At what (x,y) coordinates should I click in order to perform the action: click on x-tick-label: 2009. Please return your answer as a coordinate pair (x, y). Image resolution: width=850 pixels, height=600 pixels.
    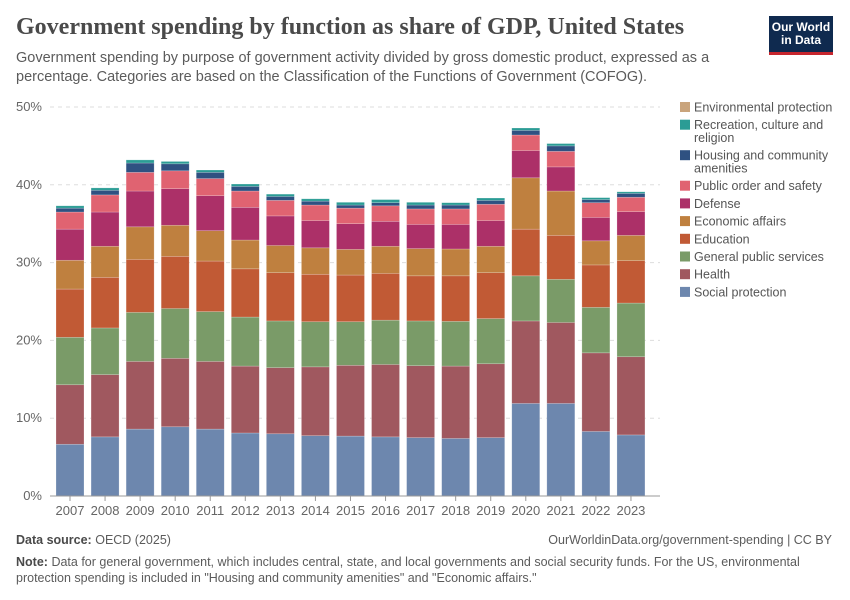
    Looking at the image, I should click on (140, 510).